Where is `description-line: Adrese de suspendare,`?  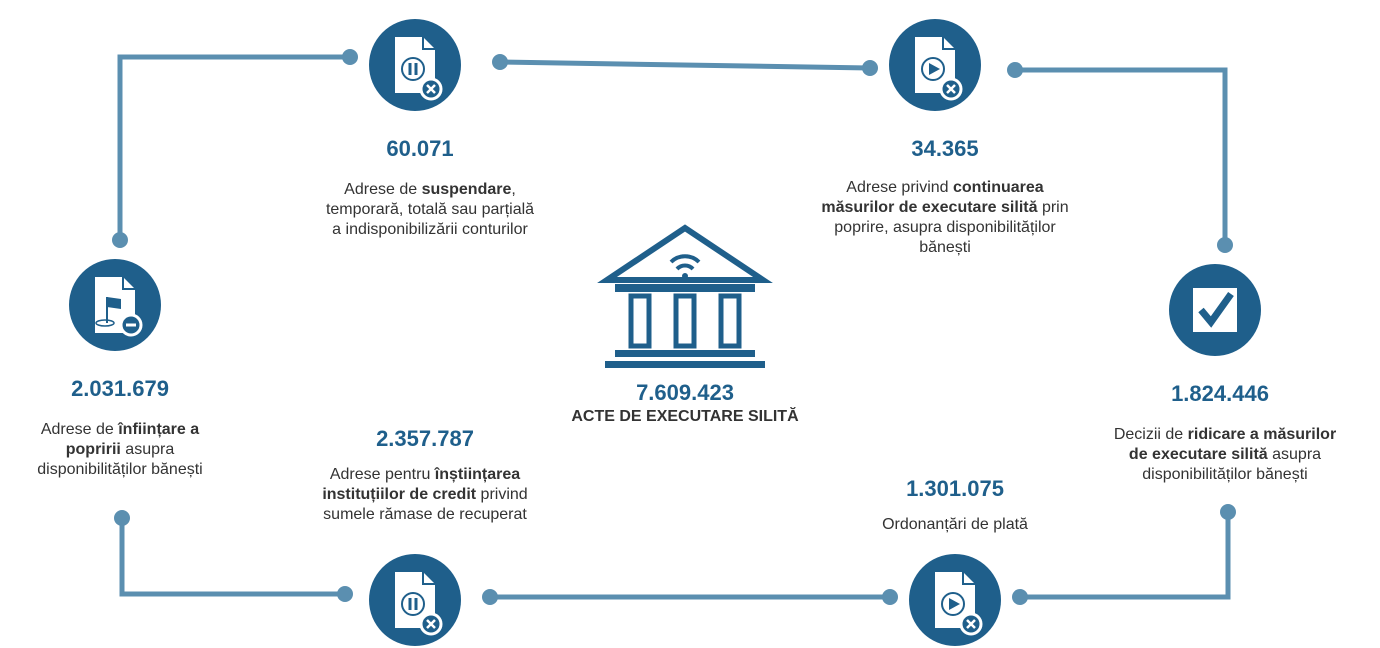
description-line: Adrese de suspendare, is located at coordinates (430, 190).